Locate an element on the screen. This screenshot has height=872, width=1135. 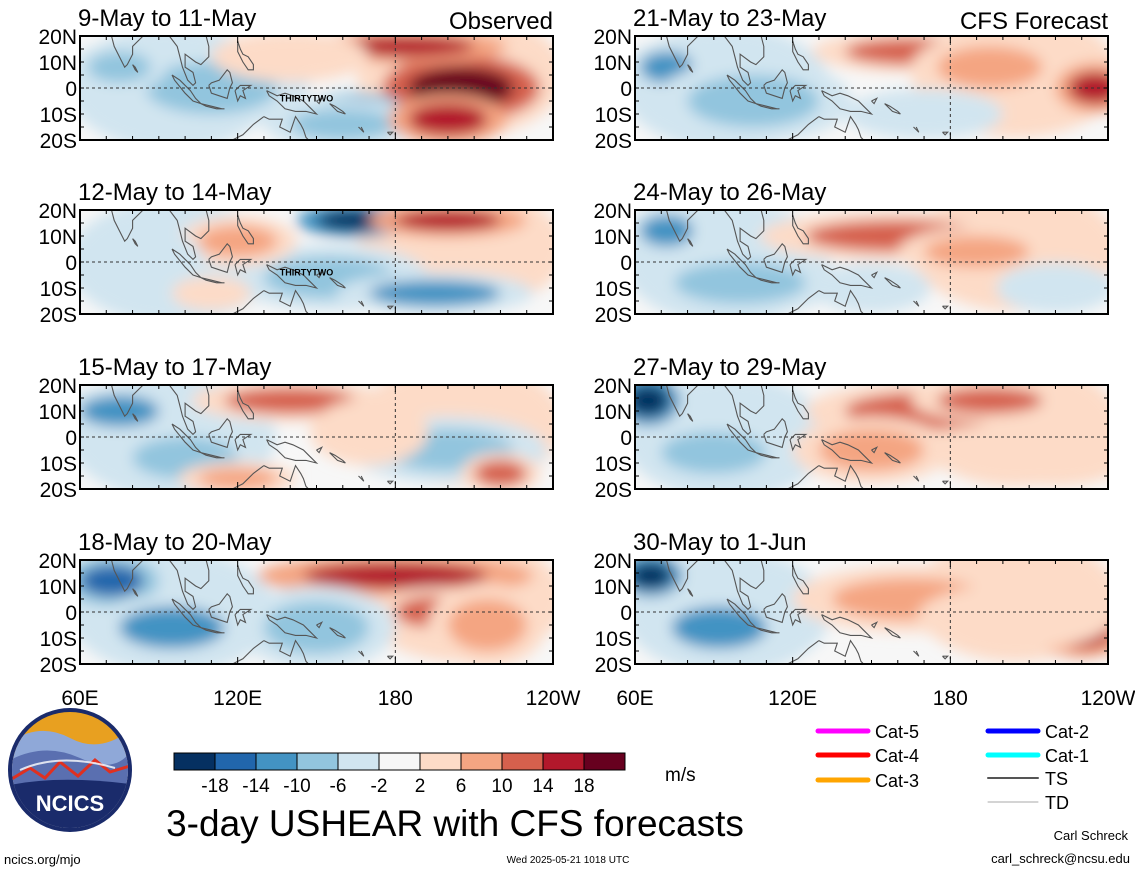
lon-label: 120E is located at coordinates (792, 698).